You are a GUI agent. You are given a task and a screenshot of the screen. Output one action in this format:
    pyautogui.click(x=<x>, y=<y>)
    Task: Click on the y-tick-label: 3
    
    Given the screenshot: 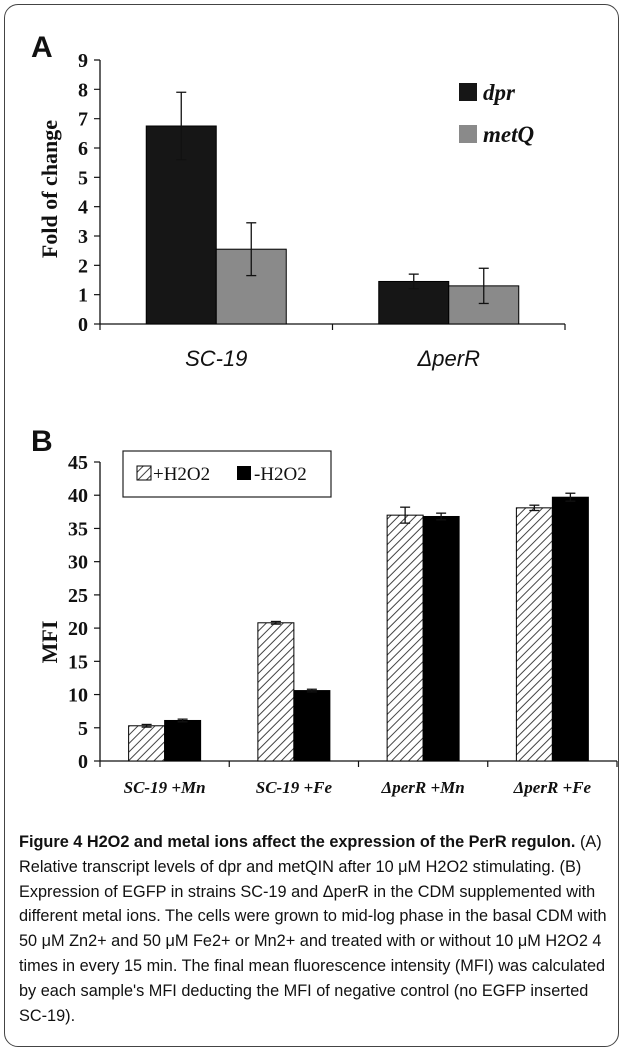 What is the action you would take?
    pyautogui.click(x=83, y=237)
    